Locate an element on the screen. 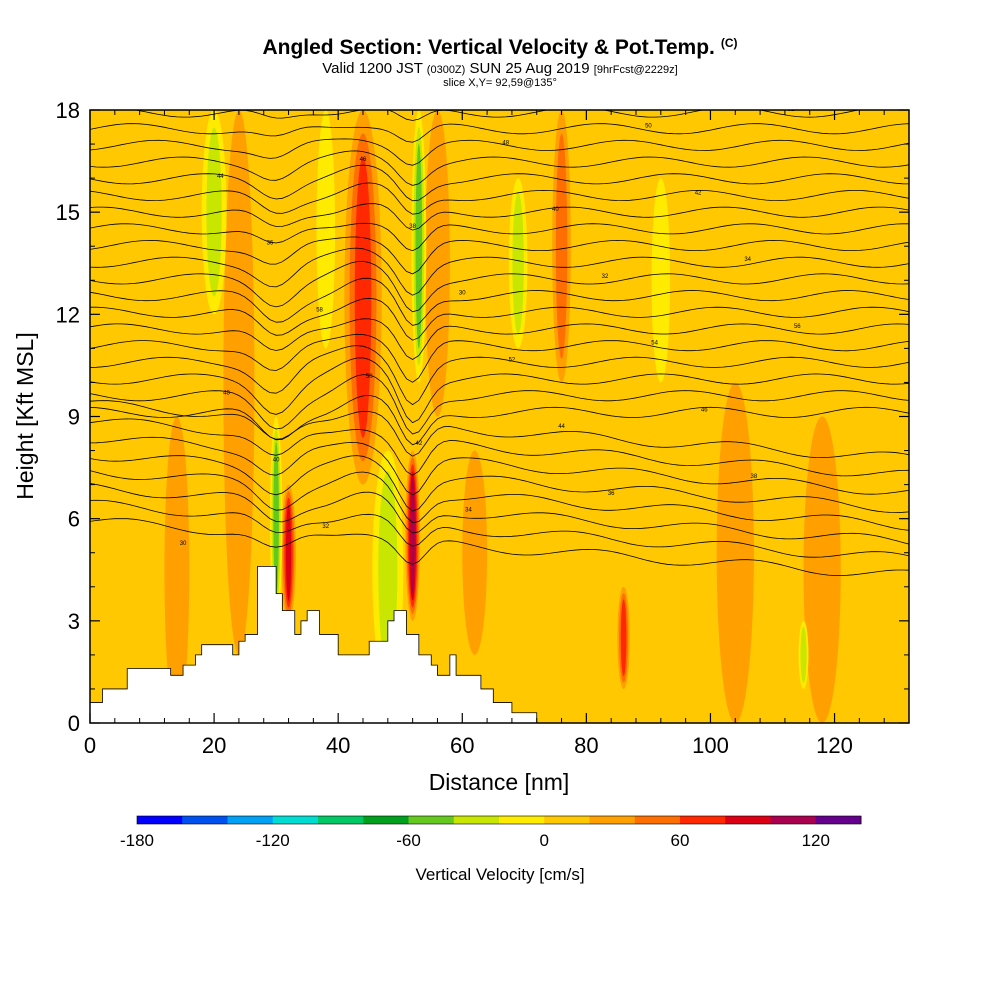 Image resolution: width=1000 pixels, height=1000 pixels. colorbar-frame is located at coordinates (499, 820).